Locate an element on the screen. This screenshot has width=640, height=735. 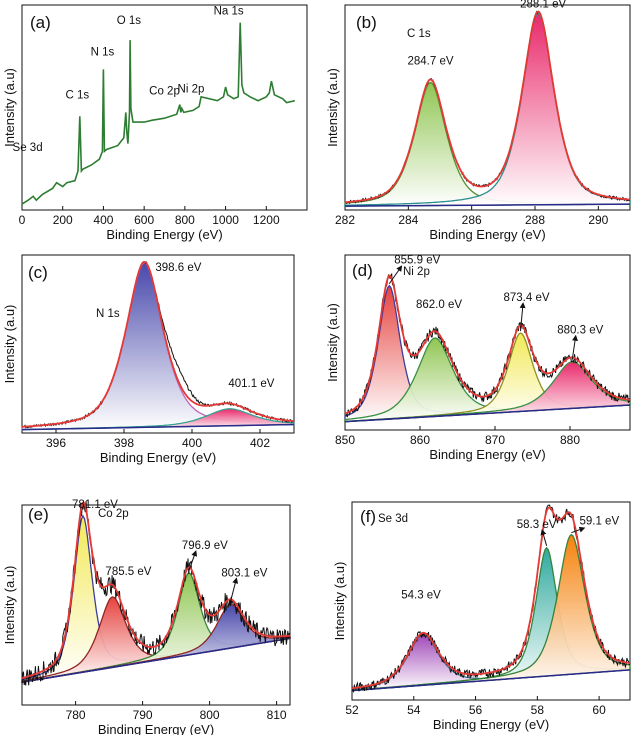
peak-label: 58.3 eV is located at coordinates (537, 525).